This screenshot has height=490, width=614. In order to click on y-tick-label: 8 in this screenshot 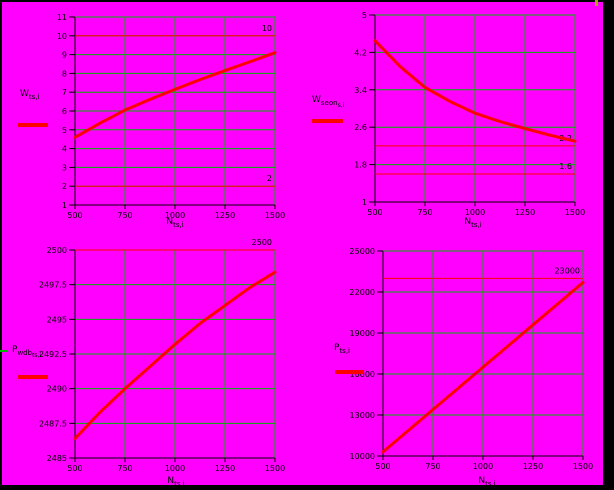, I will do `click(64, 73)`.